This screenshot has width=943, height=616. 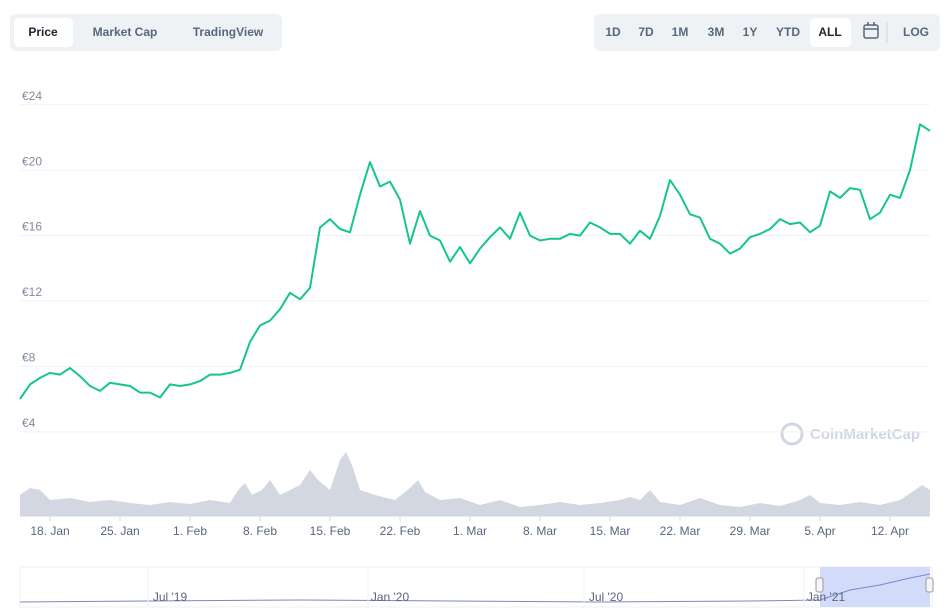 What do you see at coordinates (716, 32) in the screenshot?
I see `range-button: 3M` at bounding box center [716, 32].